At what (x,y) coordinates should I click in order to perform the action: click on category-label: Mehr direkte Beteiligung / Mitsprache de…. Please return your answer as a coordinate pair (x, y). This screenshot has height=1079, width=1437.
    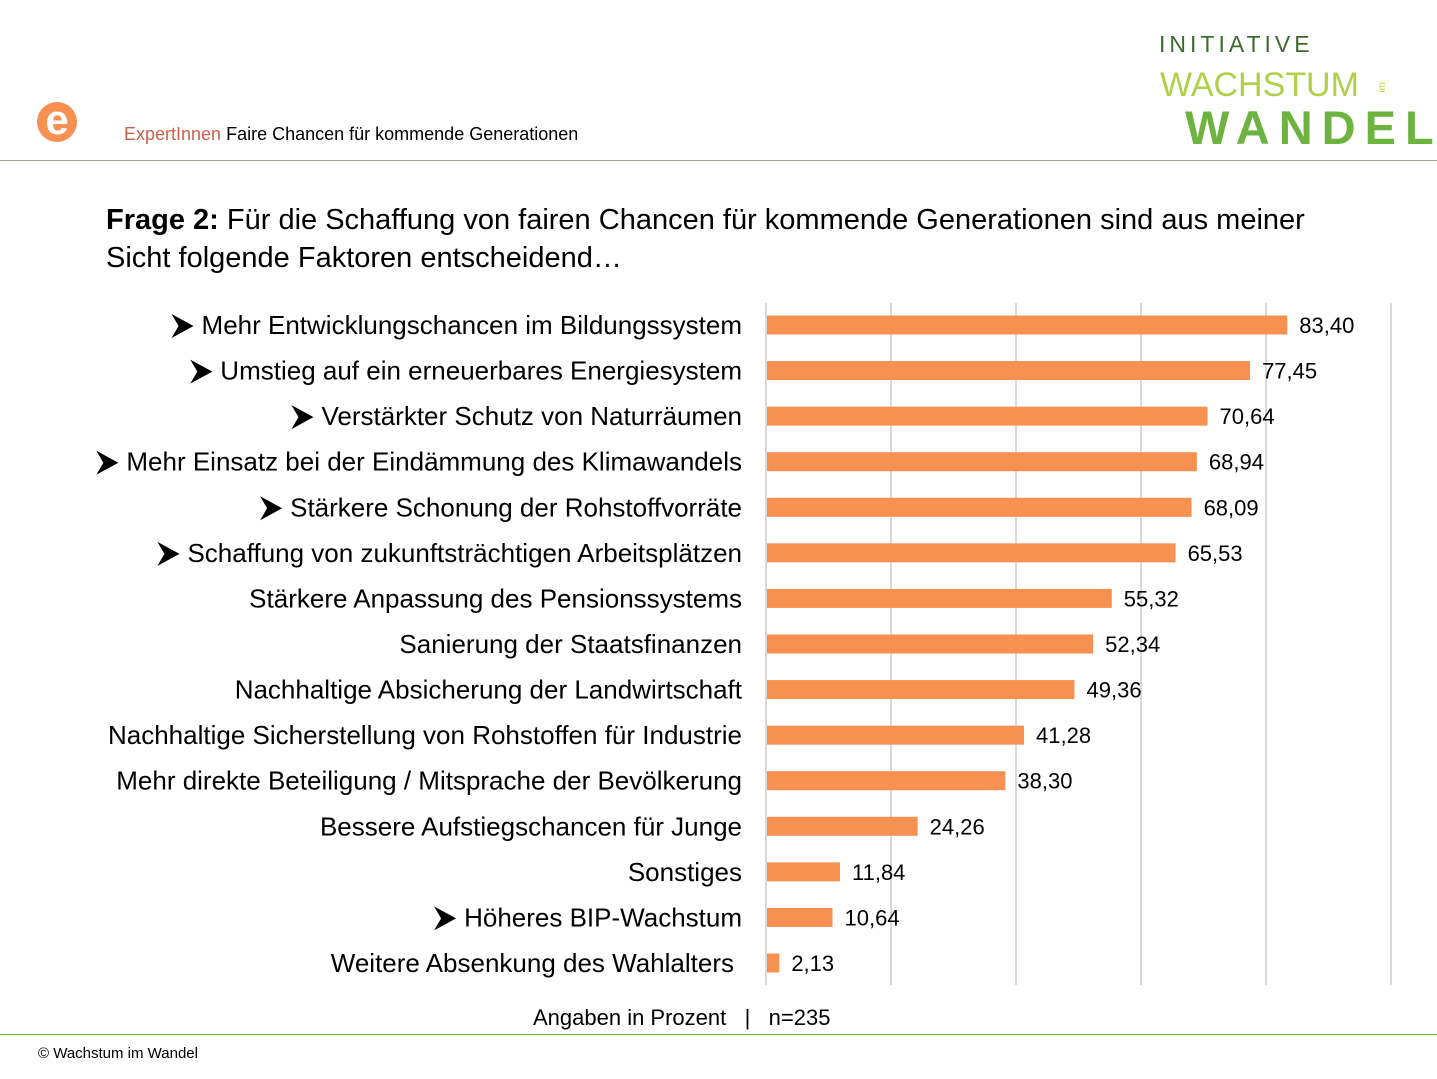
    Looking at the image, I should click on (429, 781).